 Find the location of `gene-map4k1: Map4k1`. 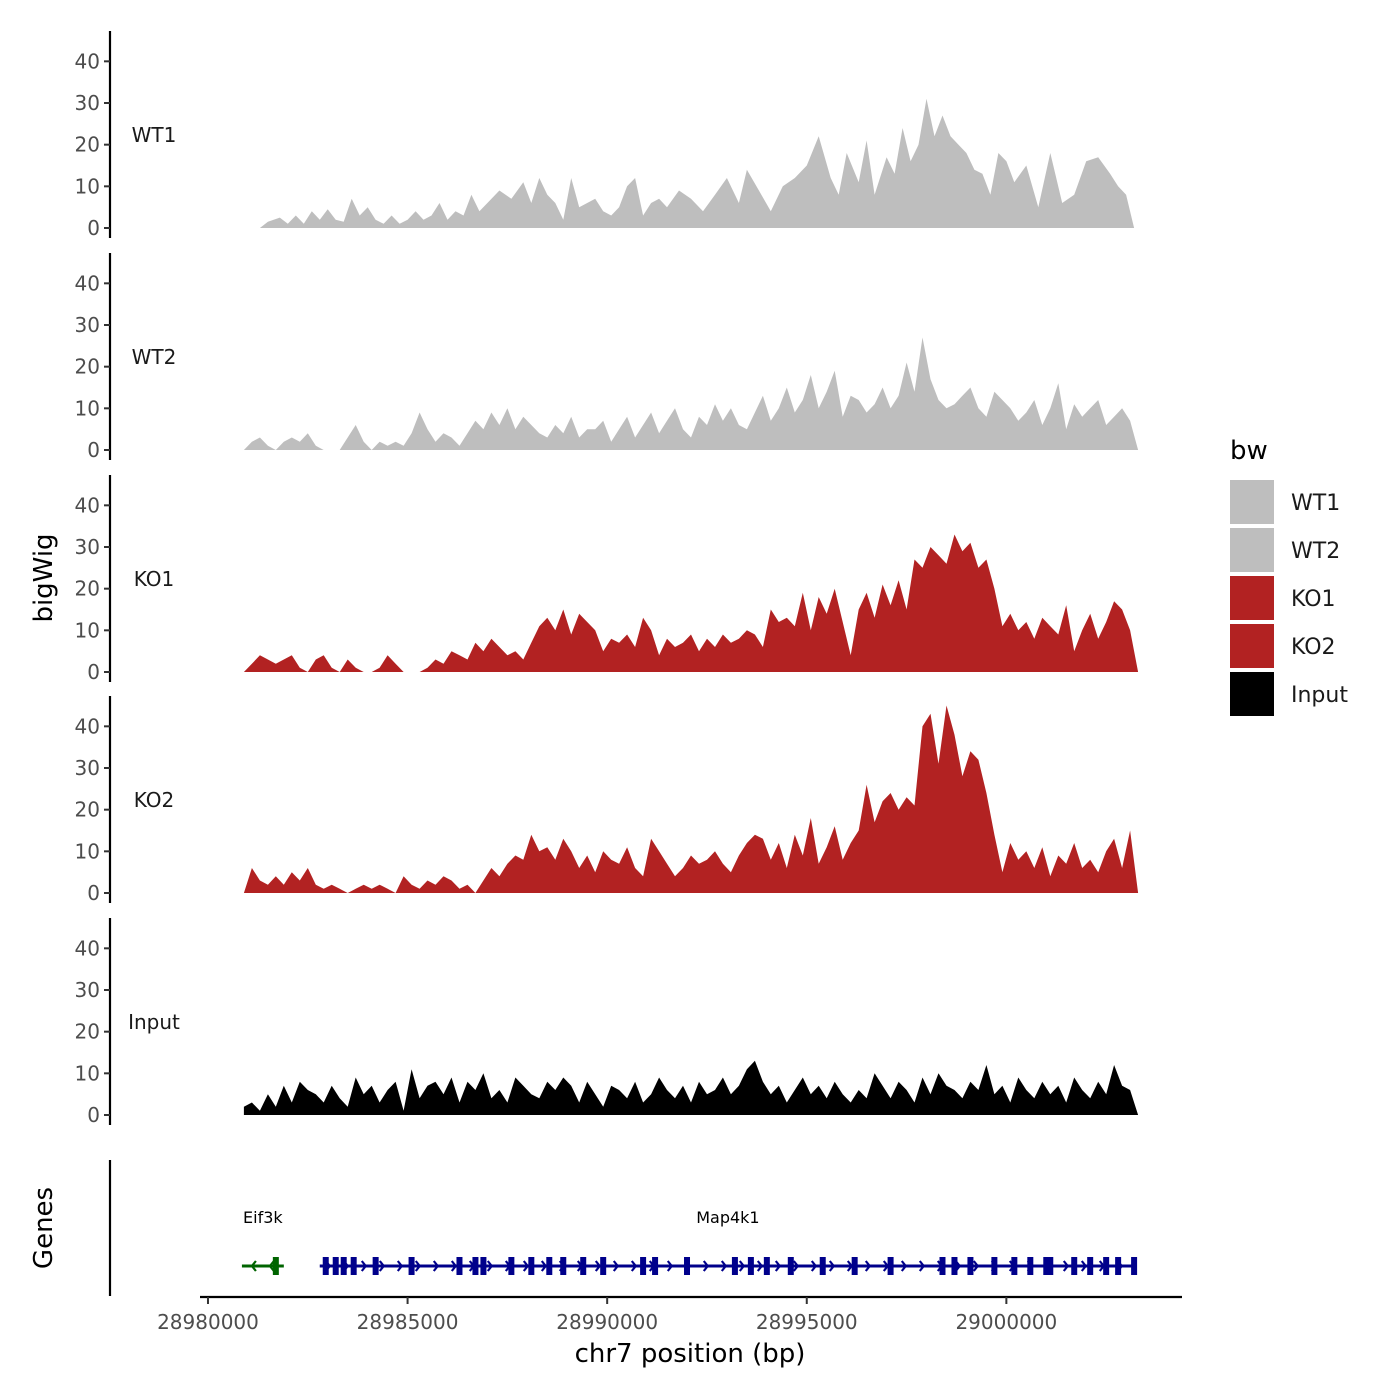

gene-map4k1: Map4k1 is located at coordinates (728, 1241).